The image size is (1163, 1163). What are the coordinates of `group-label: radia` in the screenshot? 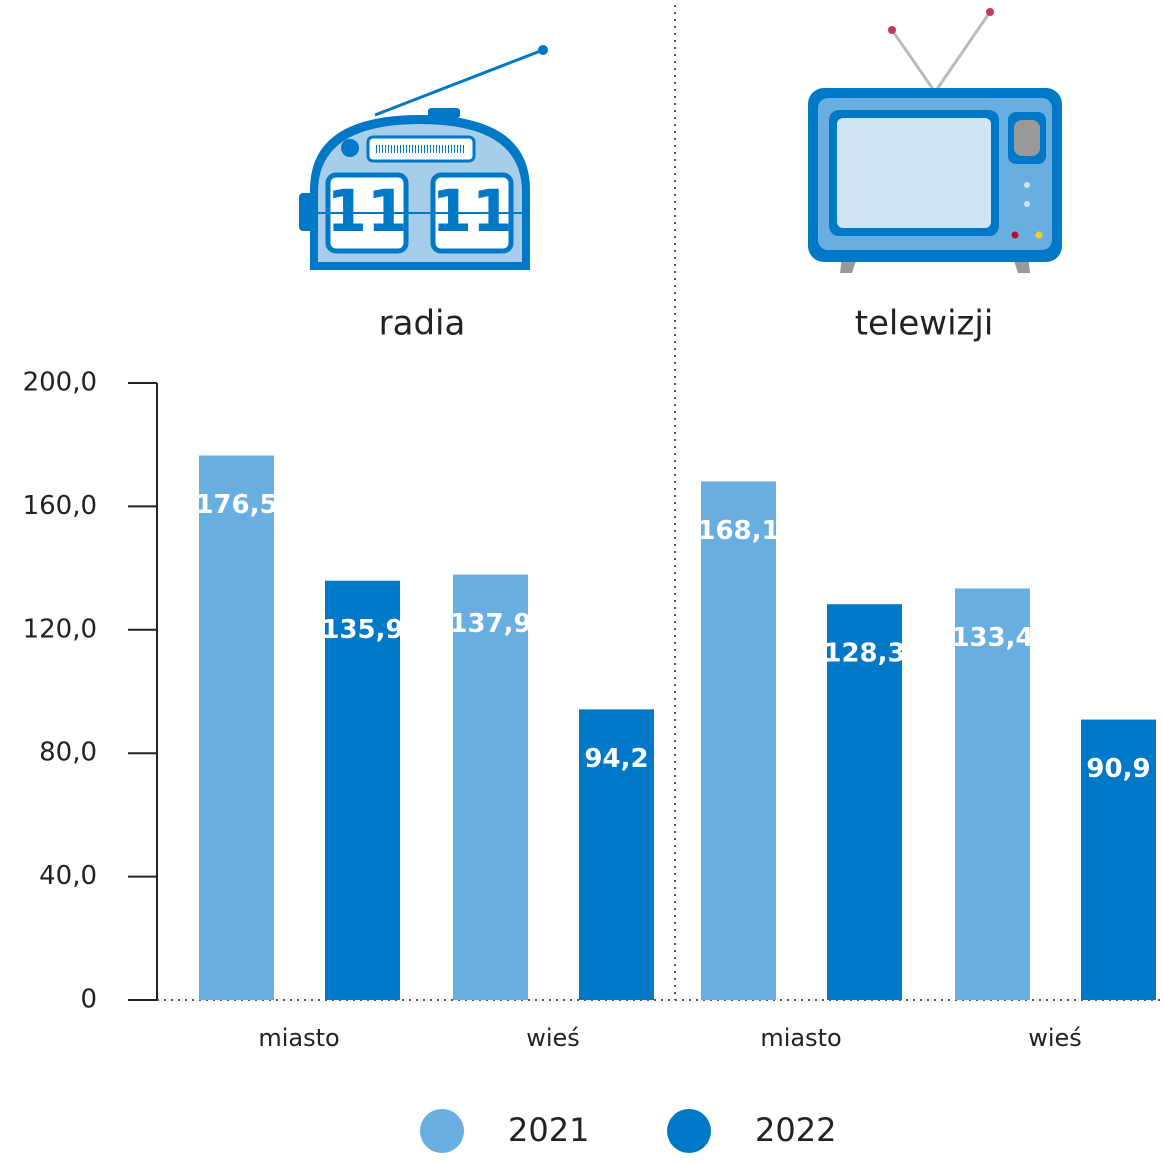 It's located at (422, 324).